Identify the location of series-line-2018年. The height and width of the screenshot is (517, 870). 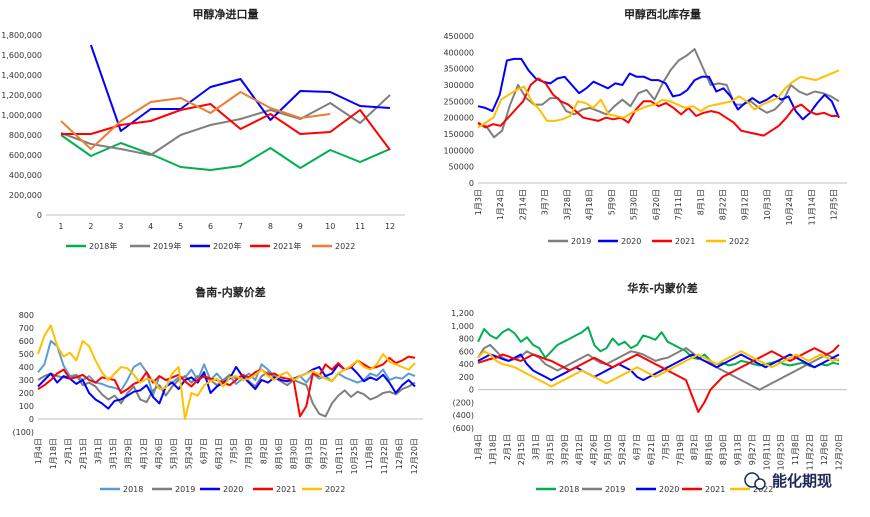
(225, 152).